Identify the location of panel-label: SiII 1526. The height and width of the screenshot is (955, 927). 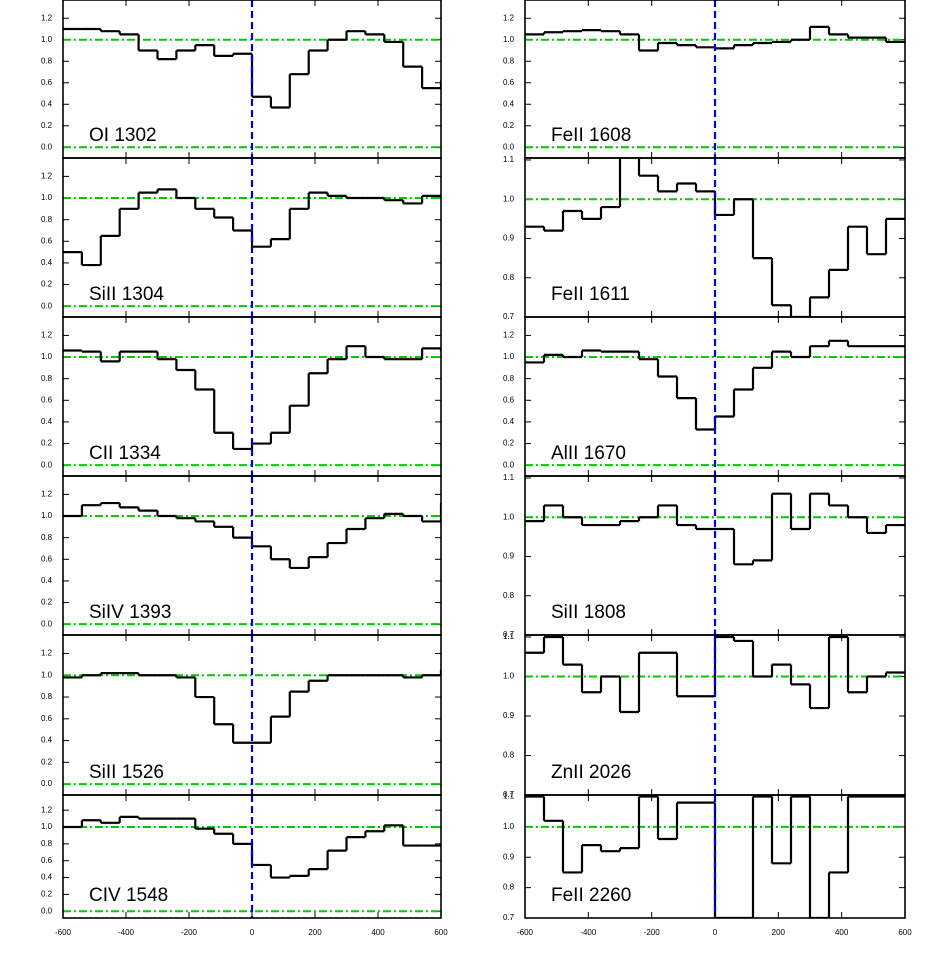
(126, 772).